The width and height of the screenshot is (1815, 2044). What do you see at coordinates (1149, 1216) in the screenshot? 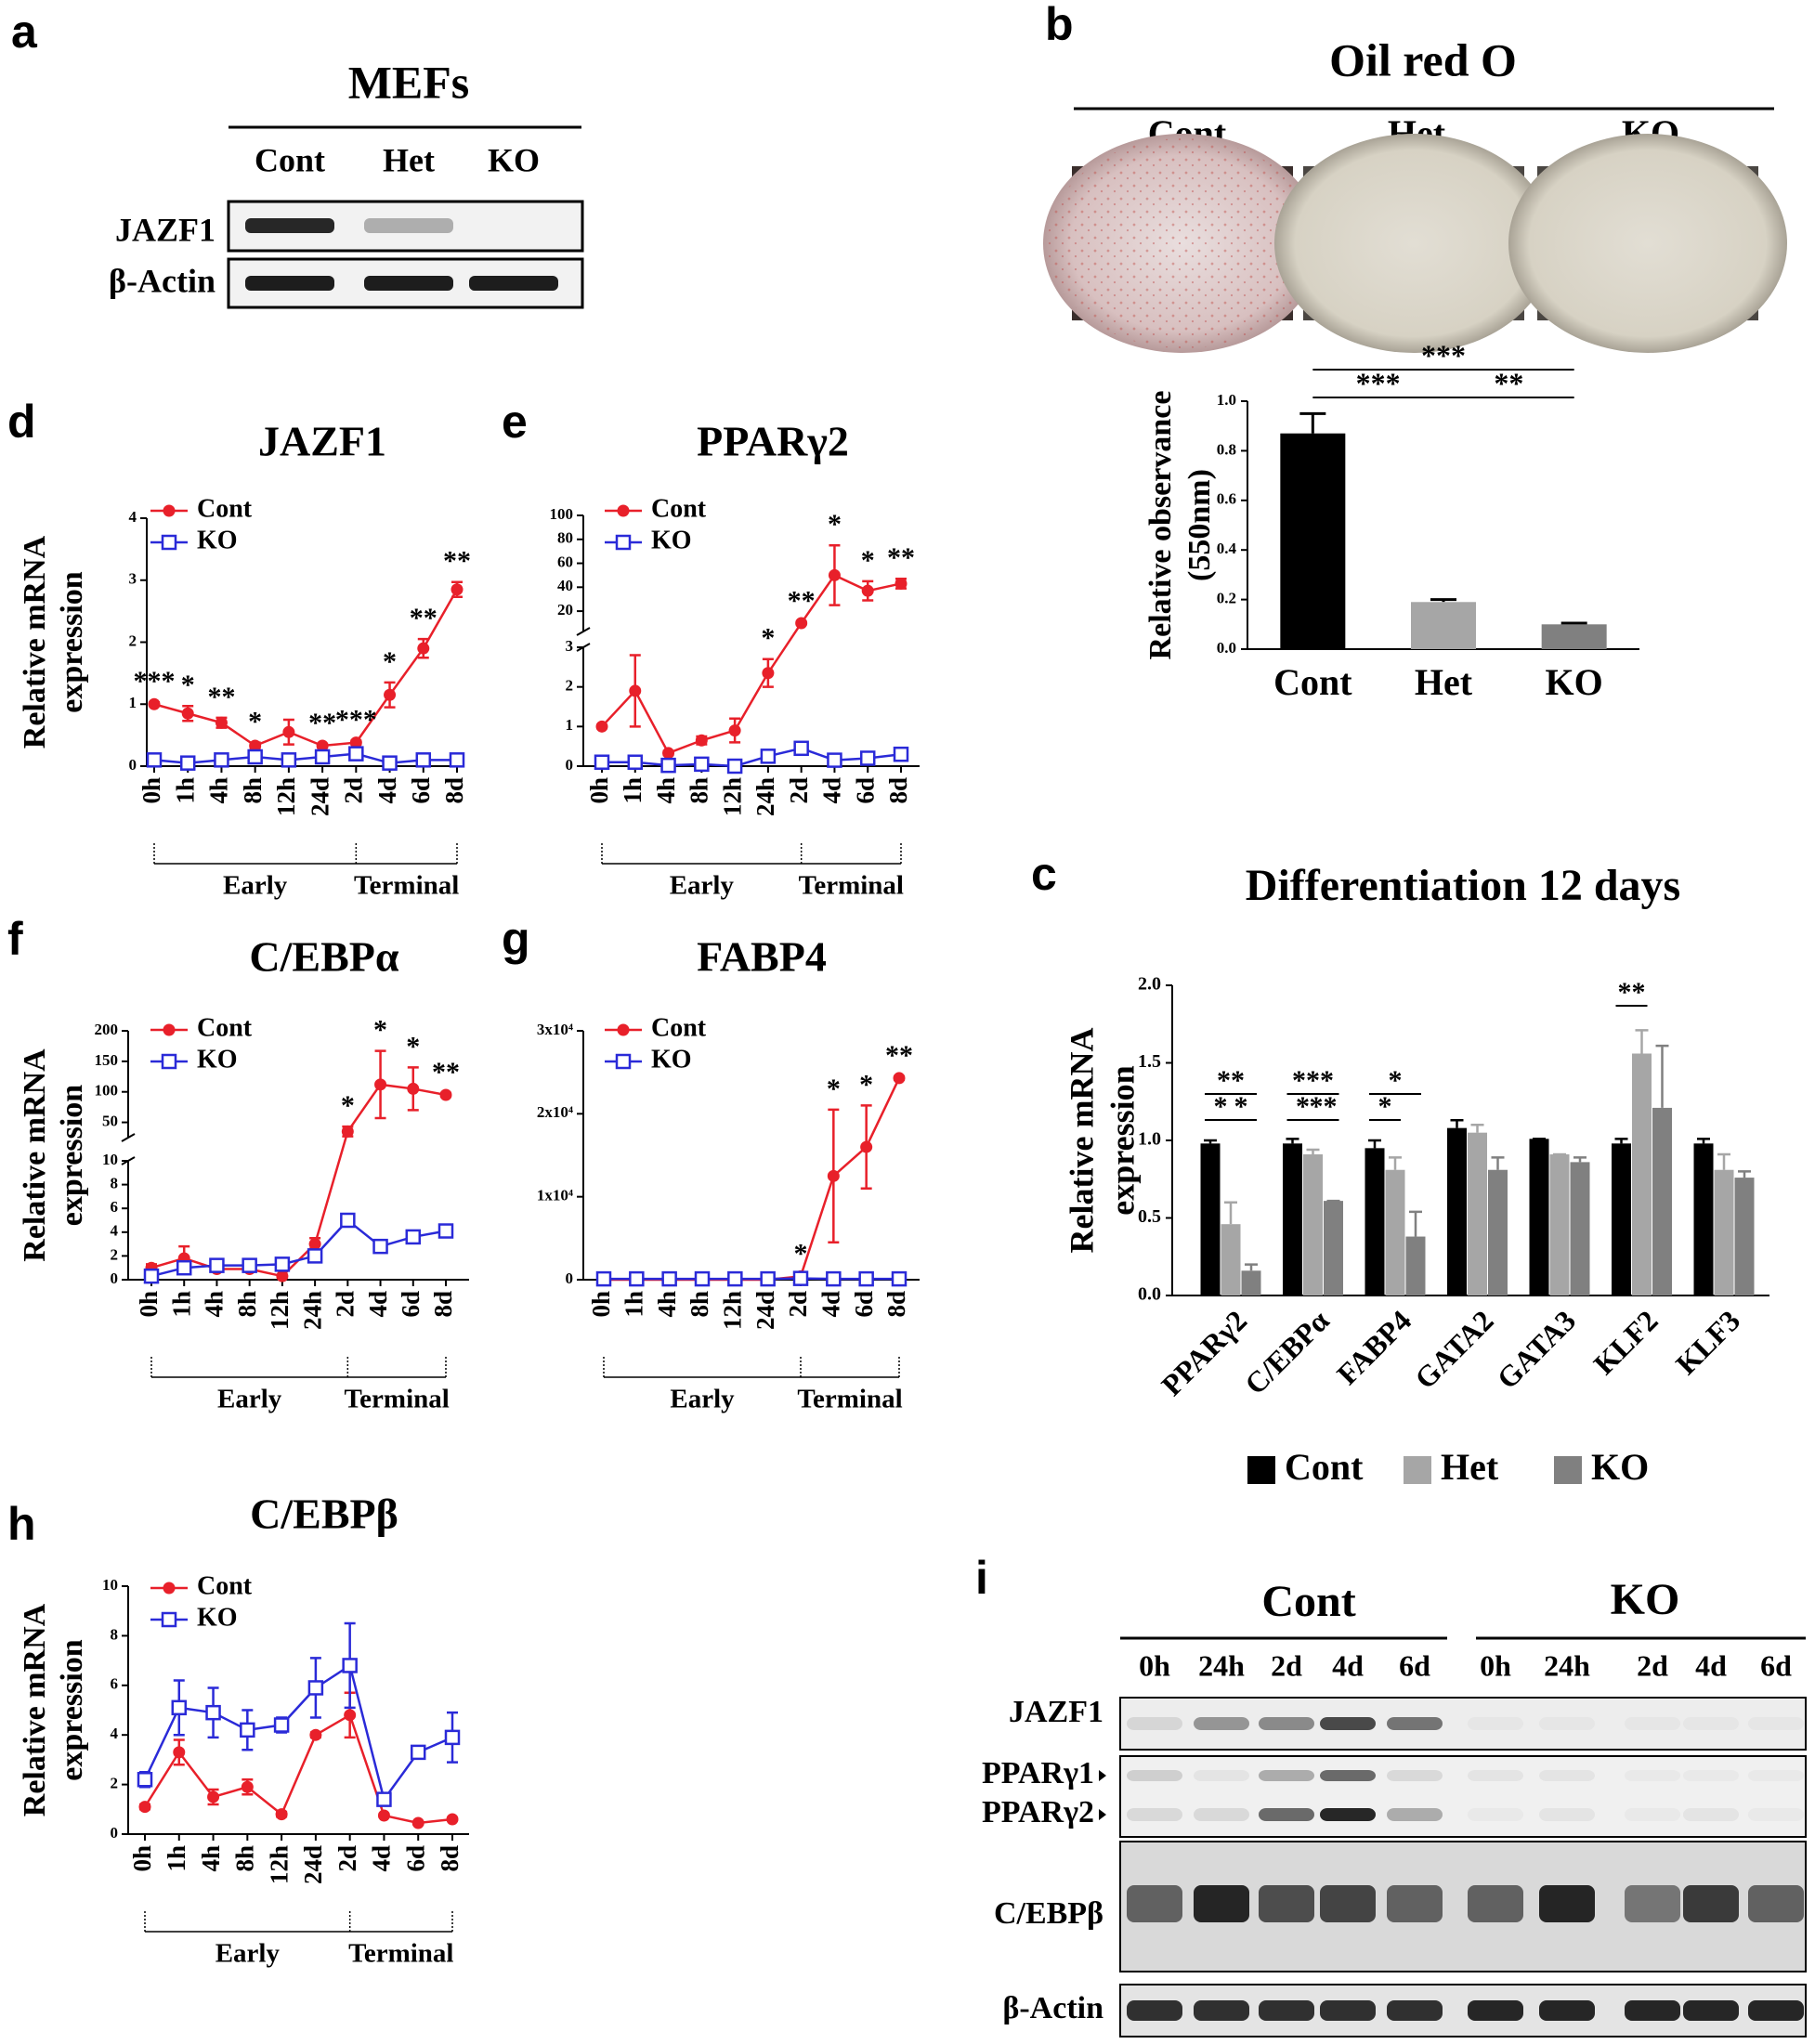
I see `y-tick-label: 0.5` at bounding box center [1149, 1216].